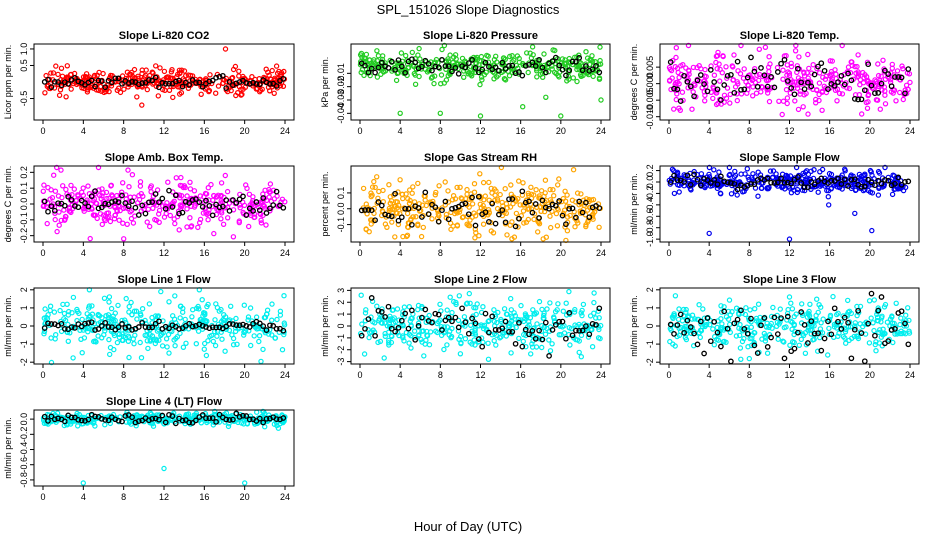 The height and width of the screenshot is (540, 936). What do you see at coordinates (24, 465) in the screenshot?
I see `y-tick-label: -0.6` at bounding box center [24, 465].